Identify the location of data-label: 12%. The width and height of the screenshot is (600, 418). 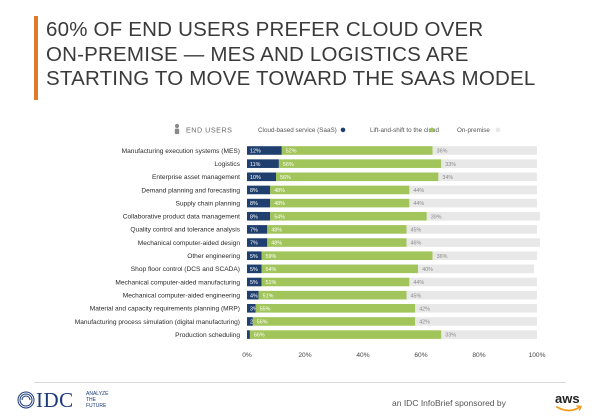
(255, 152).